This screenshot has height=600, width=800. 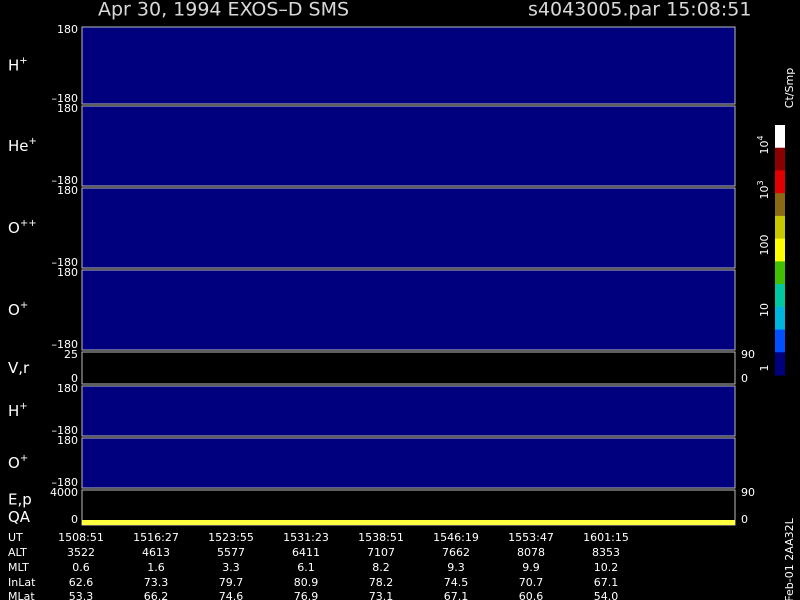 What do you see at coordinates (156, 582) in the screenshot?
I see `cell: 73.3` at bounding box center [156, 582].